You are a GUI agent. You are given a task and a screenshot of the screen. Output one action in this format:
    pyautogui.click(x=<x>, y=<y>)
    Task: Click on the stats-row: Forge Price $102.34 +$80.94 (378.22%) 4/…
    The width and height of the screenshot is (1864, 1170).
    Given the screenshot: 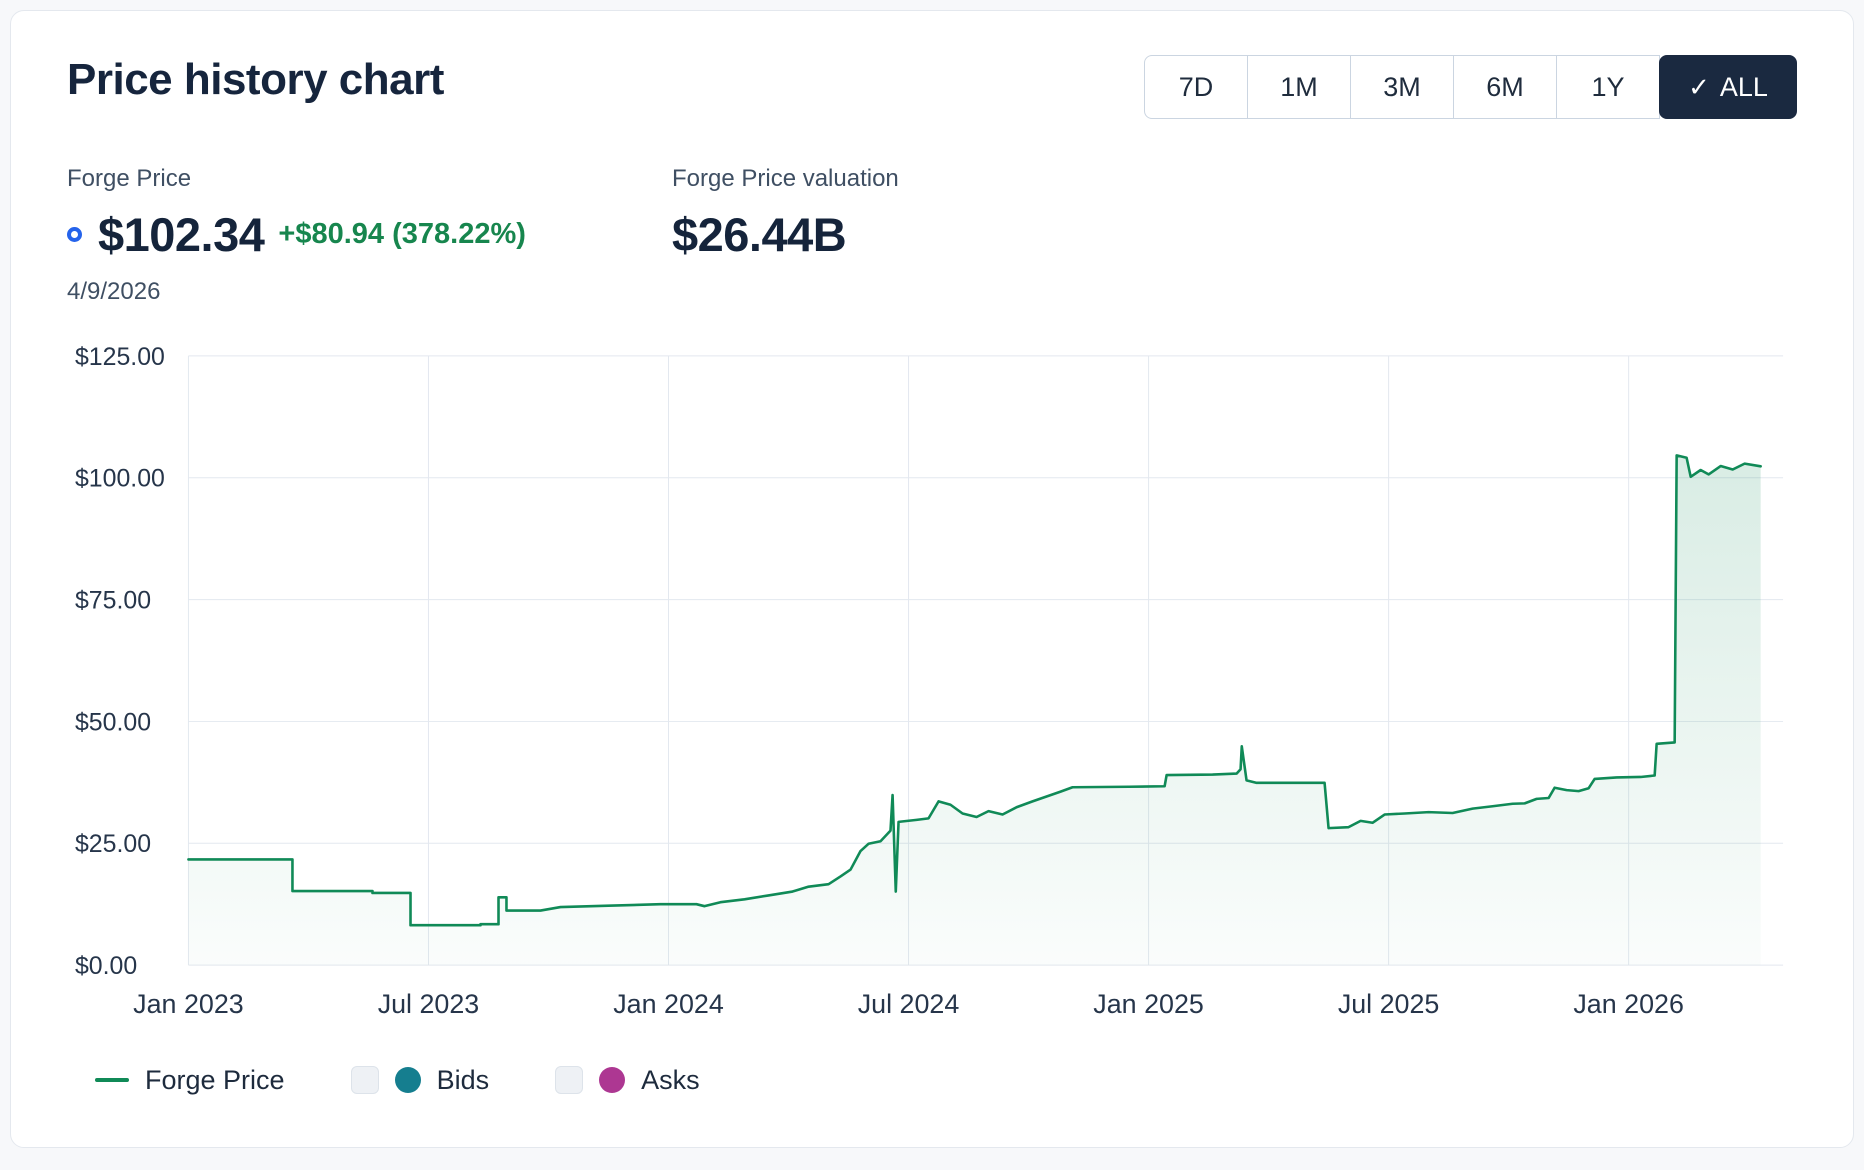 What is the action you would take?
    pyautogui.click(x=932, y=235)
    